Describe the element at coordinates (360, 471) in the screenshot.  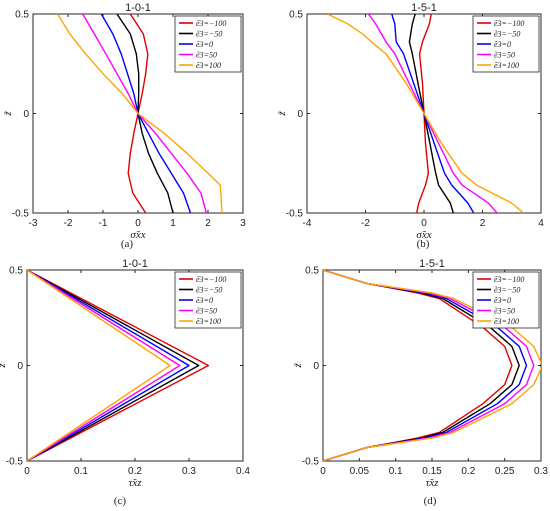
I see `x-tick-label: 0.05` at that location.